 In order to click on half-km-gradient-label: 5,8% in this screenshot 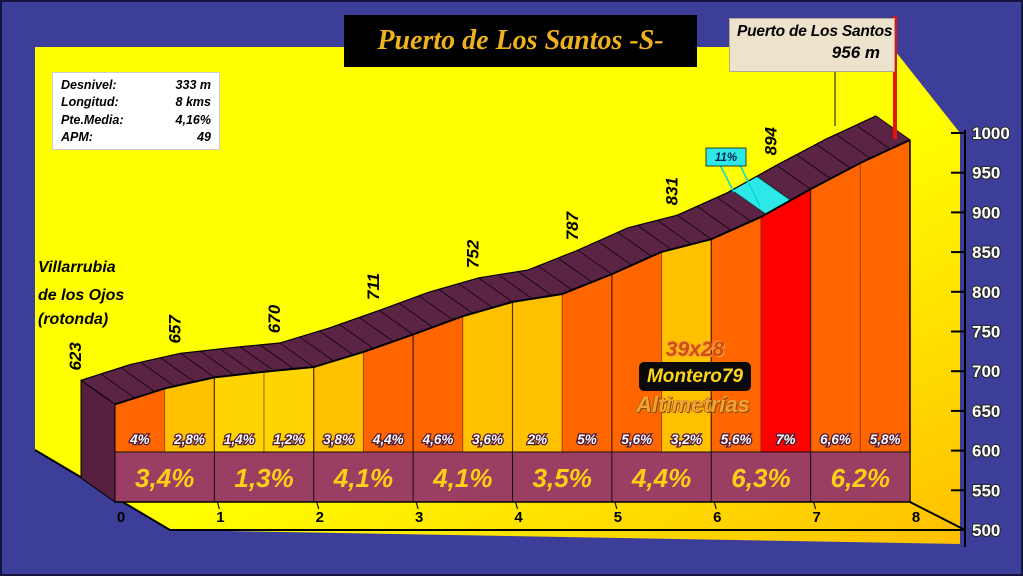, I will do `click(885, 439)`.